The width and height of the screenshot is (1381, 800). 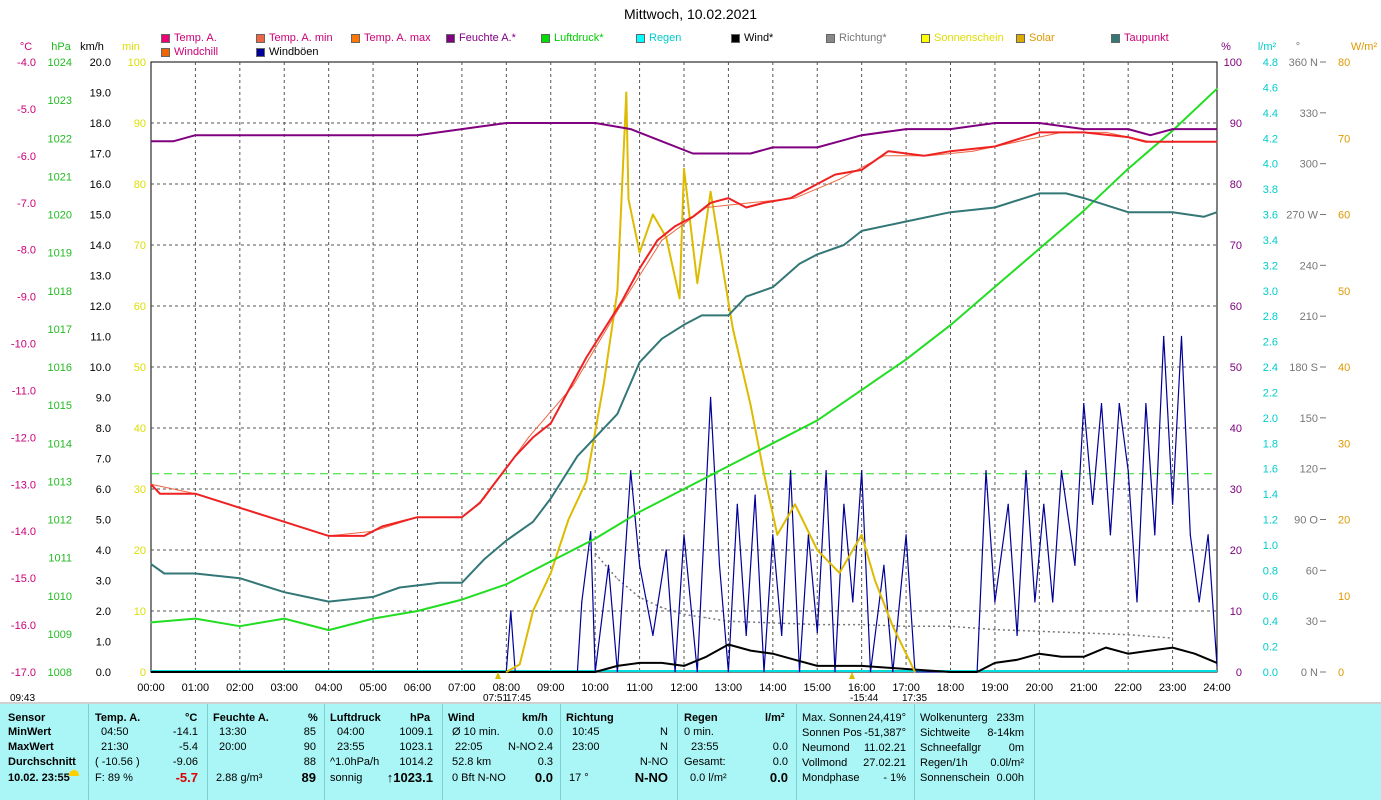 I want to click on temp-avg-extra: ( -10.56 ), so click(x=117, y=762).